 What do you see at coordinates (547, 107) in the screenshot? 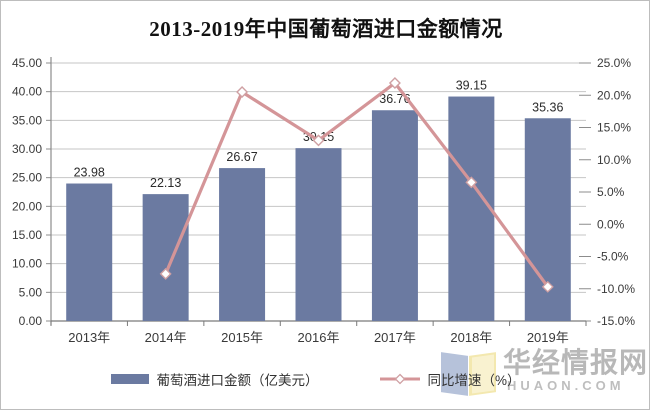
I see `bar-value-label: 35.36` at bounding box center [547, 107].